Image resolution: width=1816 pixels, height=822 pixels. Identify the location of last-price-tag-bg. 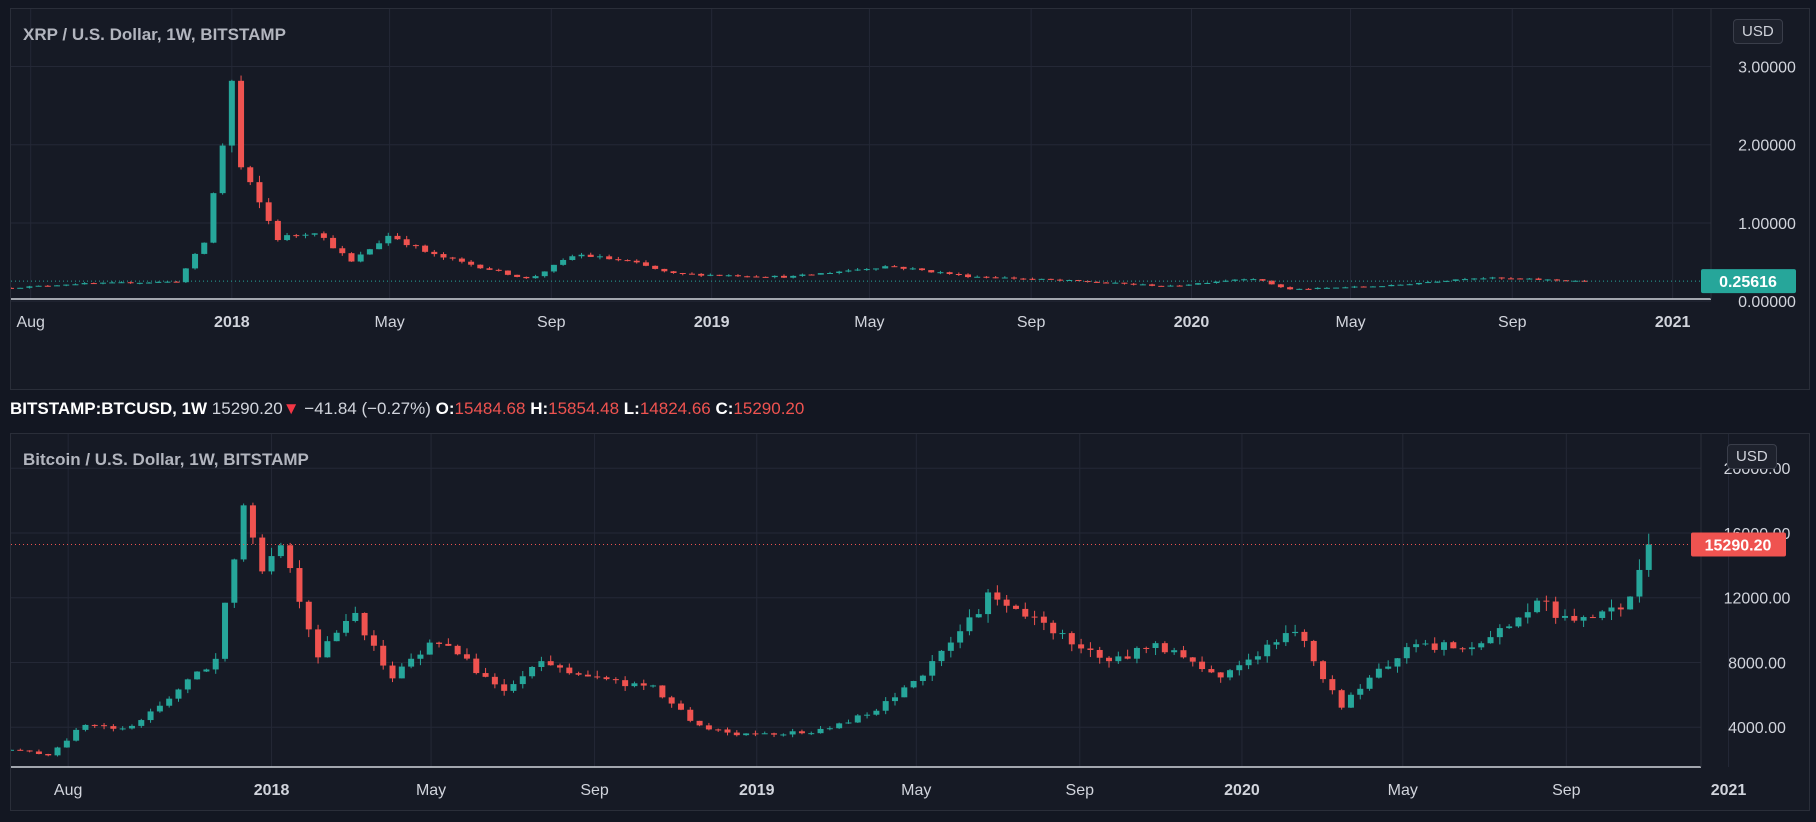
(1748, 281).